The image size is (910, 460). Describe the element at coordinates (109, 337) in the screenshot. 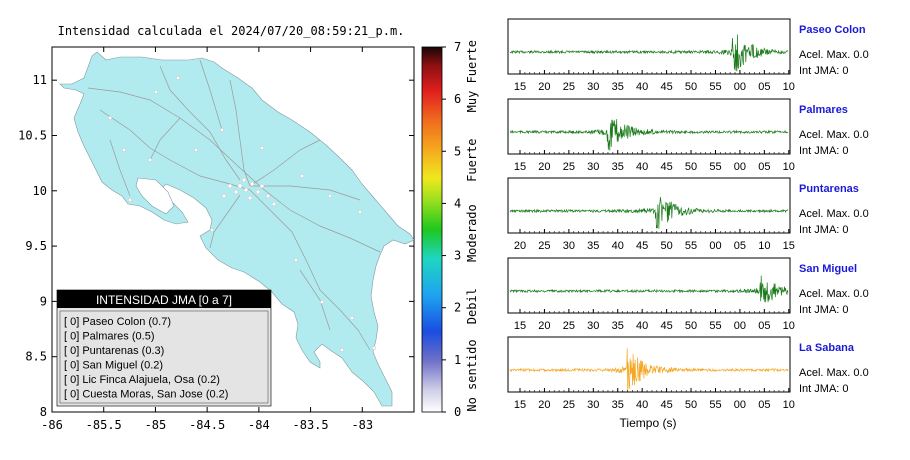

I see `legend-entry: [ 0] Palmares (0.5)` at that location.